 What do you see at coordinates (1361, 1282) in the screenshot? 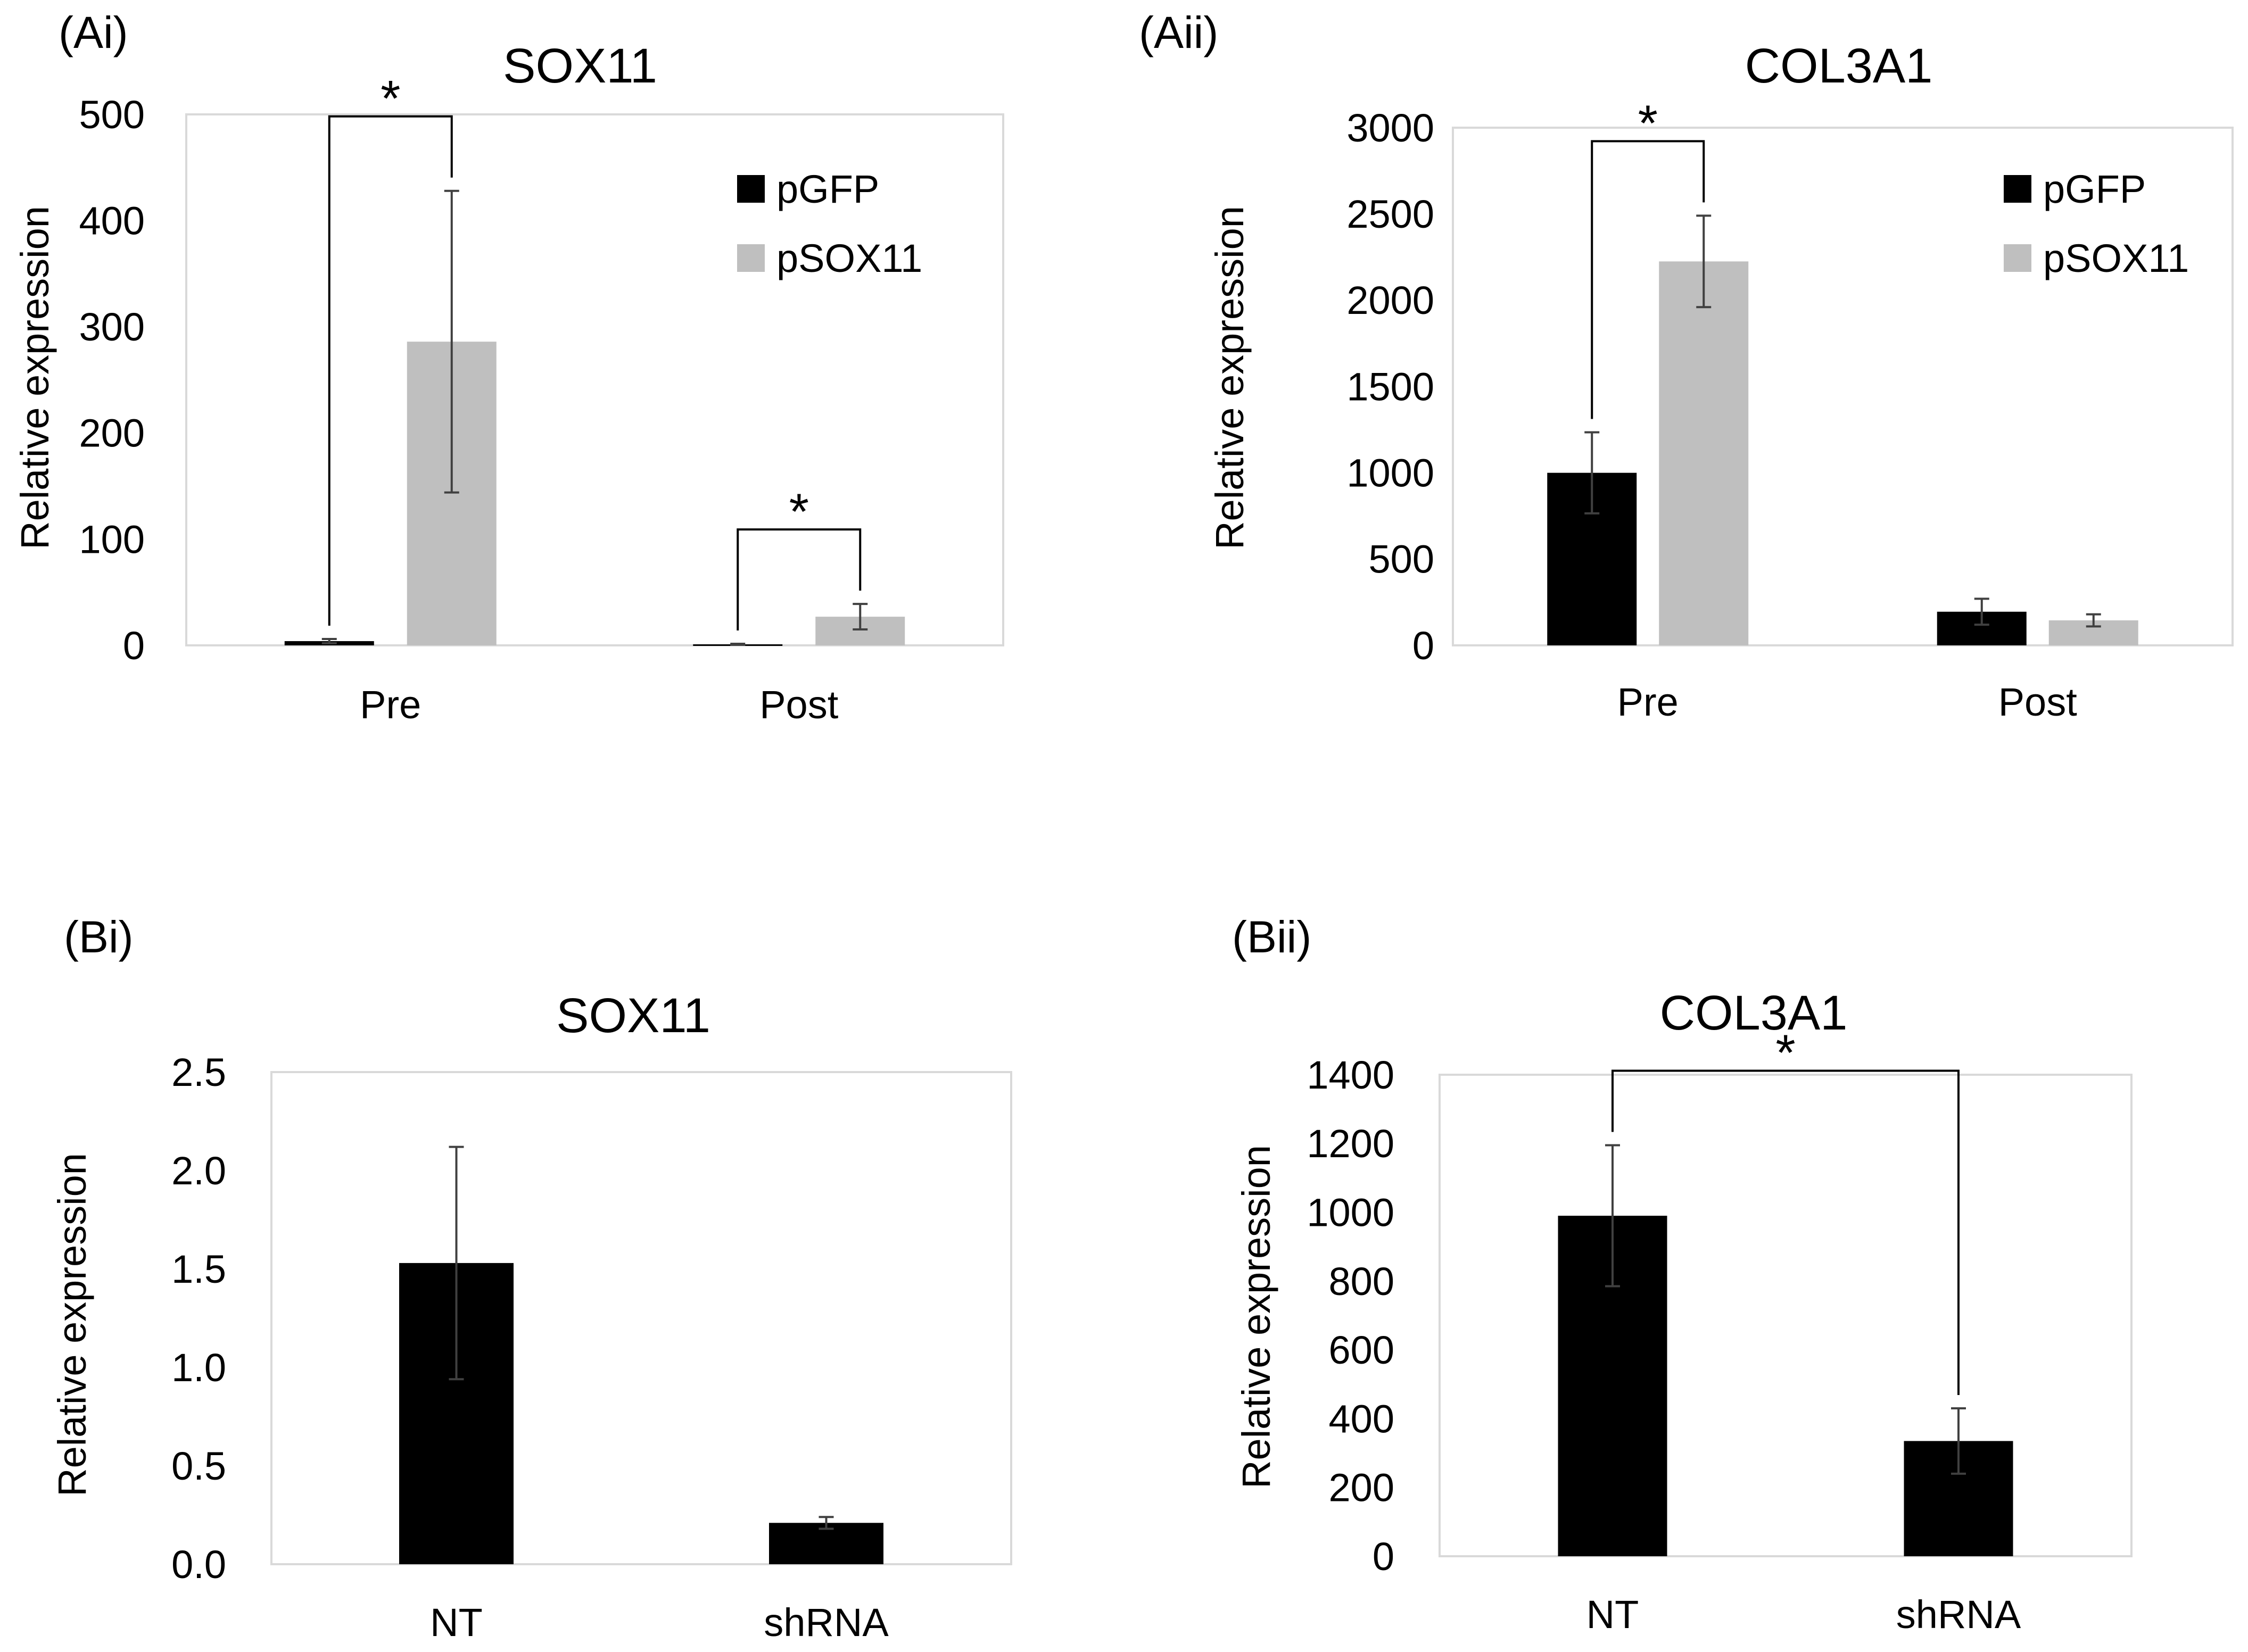
I see `y-tick-label: 800` at bounding box center [1361, 1282].